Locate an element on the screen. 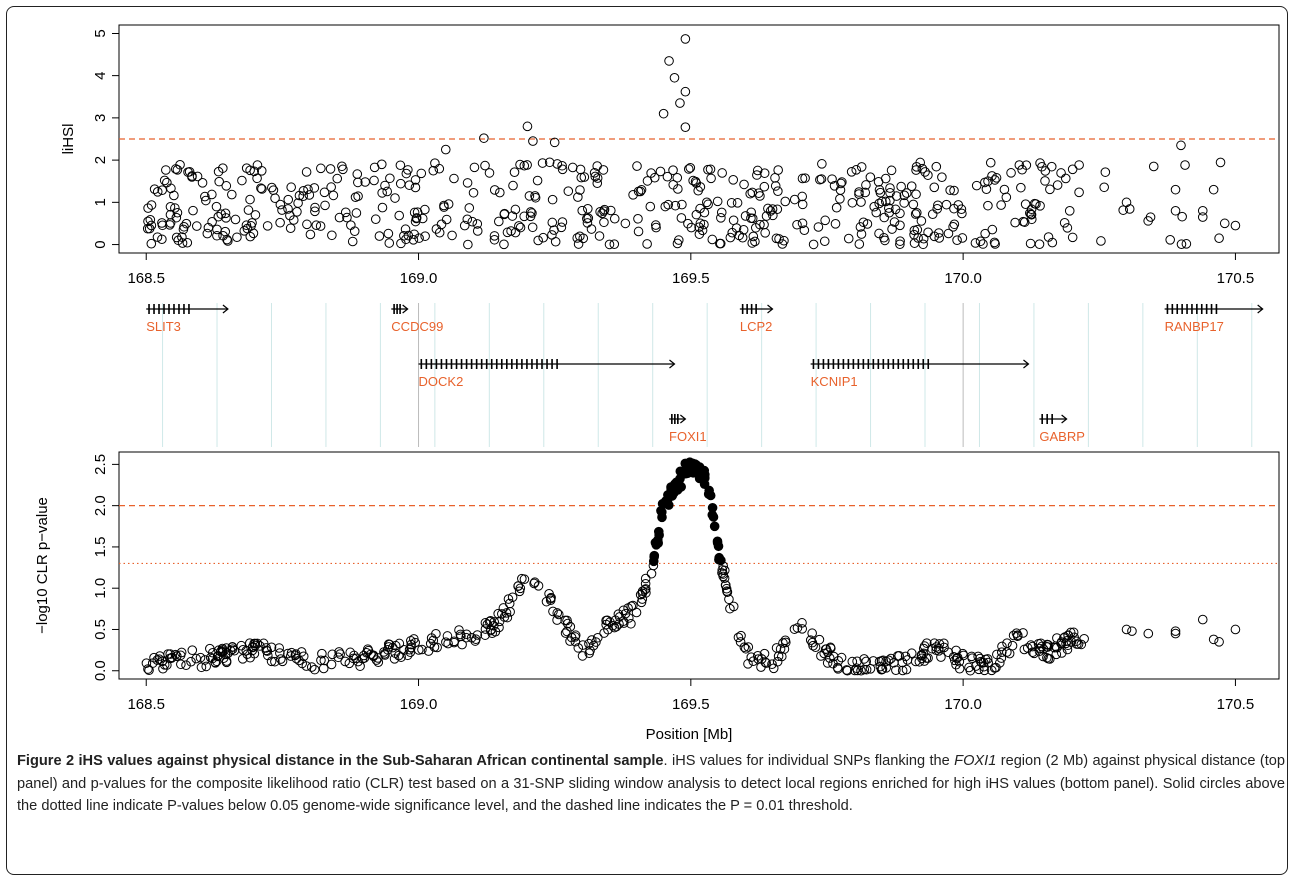 This screenshot has height=881, width=1293. gene-label-lcp2: LCP2 is located at coordinates (756, 326).